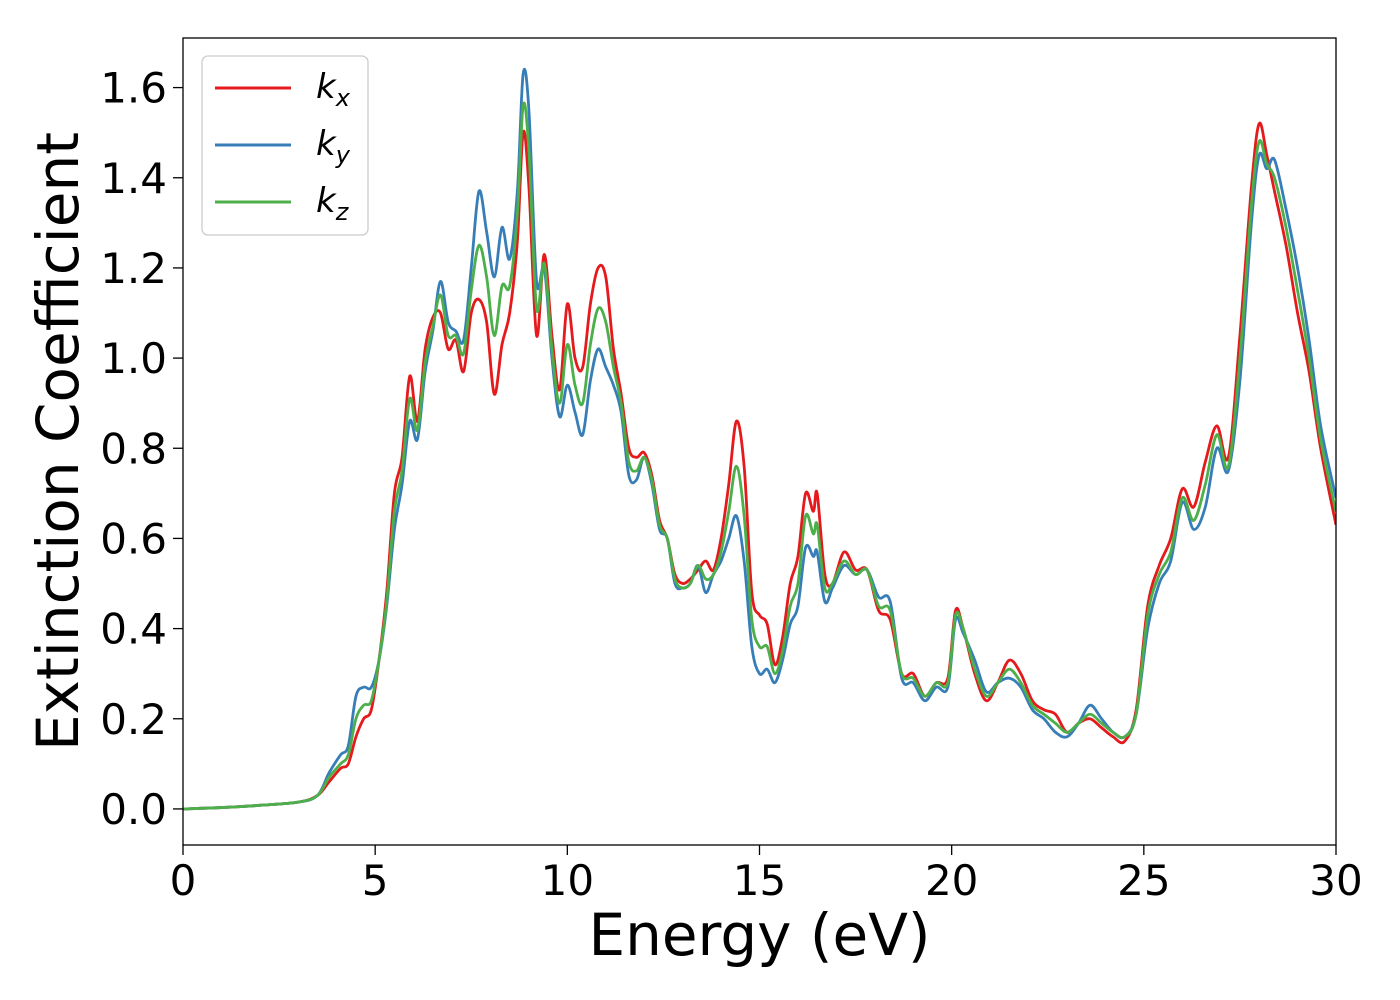 This screenshot has height=1000, width=1400. I want to click on y-tick-label: 1.2, so click(133, 268).